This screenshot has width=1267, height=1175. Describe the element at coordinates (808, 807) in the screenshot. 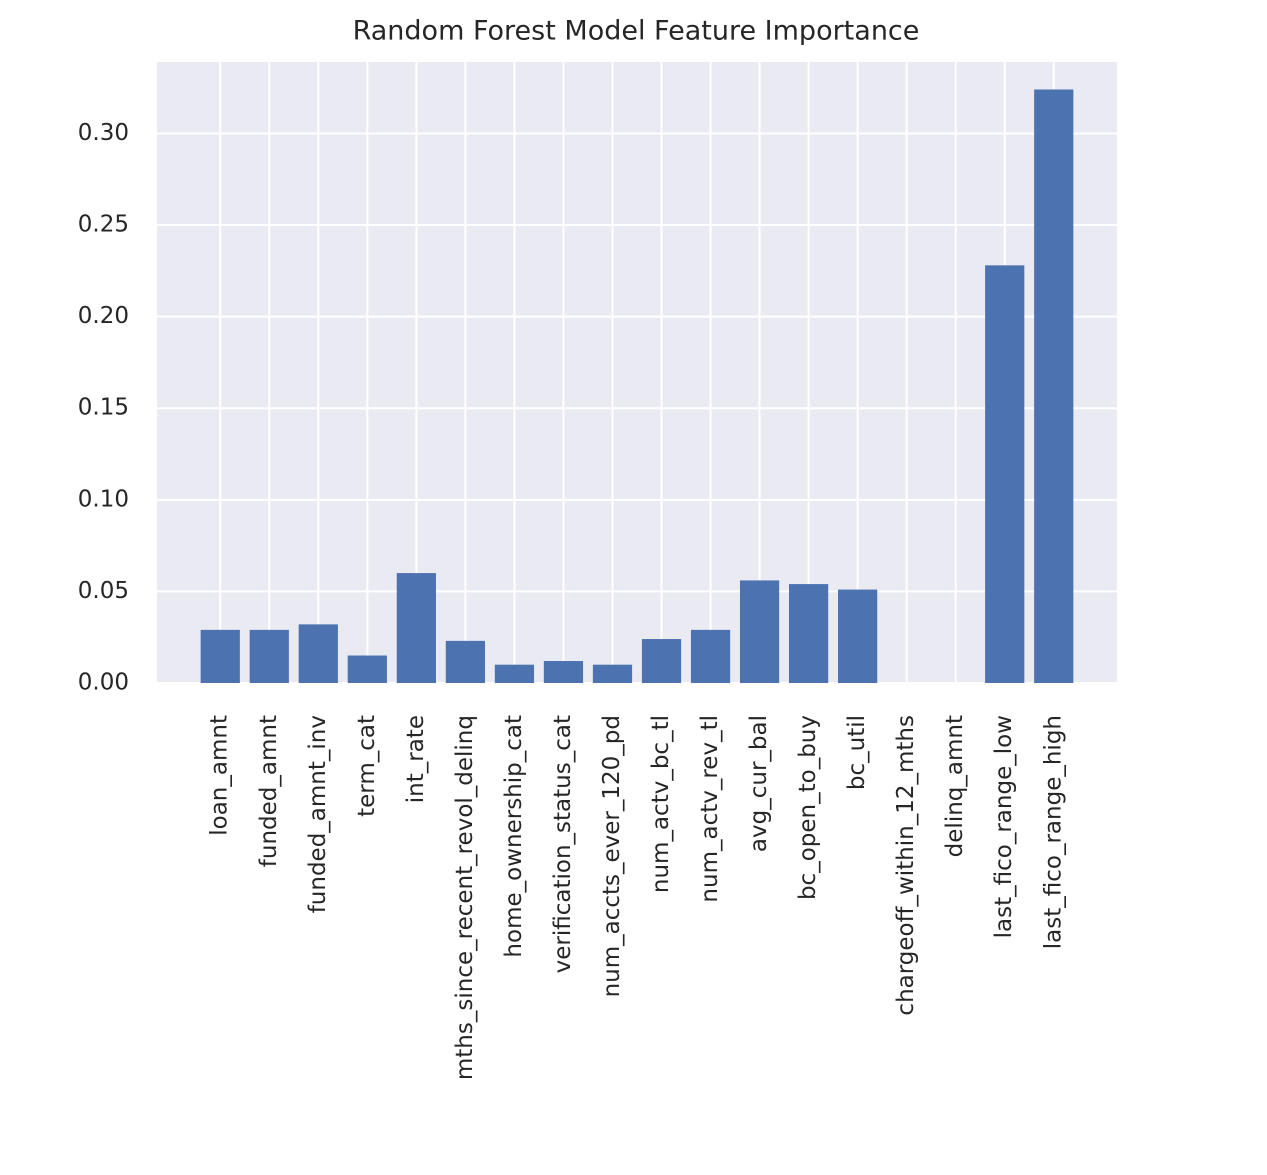

I see `x-tick-label: bc_open_to_buy` at that location.